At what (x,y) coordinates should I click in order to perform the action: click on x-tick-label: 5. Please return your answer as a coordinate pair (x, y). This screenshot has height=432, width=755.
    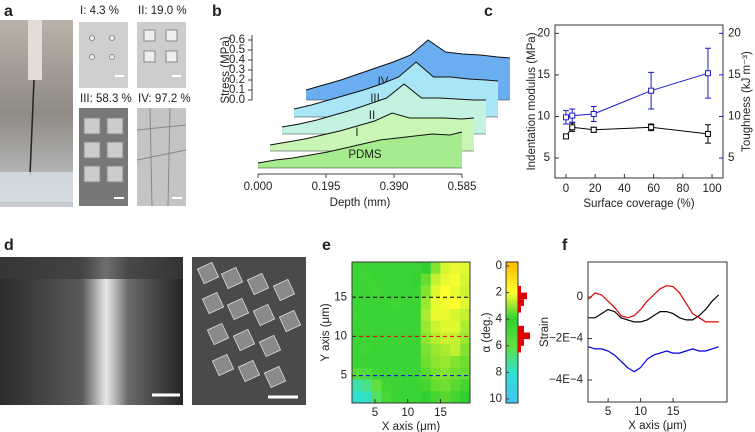
    Looking at the image, I should click on (608, 412).